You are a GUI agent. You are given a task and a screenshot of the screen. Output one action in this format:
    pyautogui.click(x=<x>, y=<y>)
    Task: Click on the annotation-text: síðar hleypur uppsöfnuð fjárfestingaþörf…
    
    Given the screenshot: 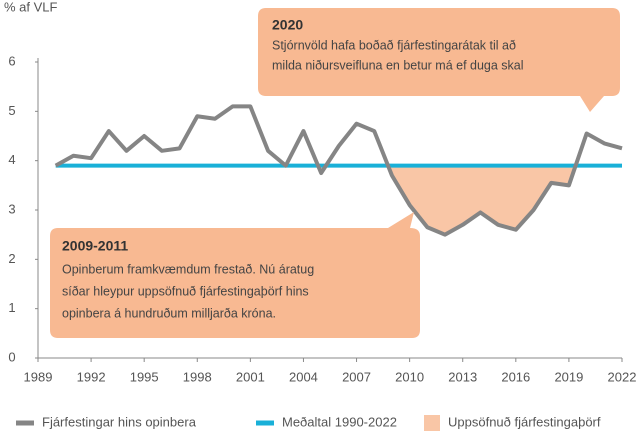 What is the action you would take?
    pyautogui.click(x=185, y=291)
    